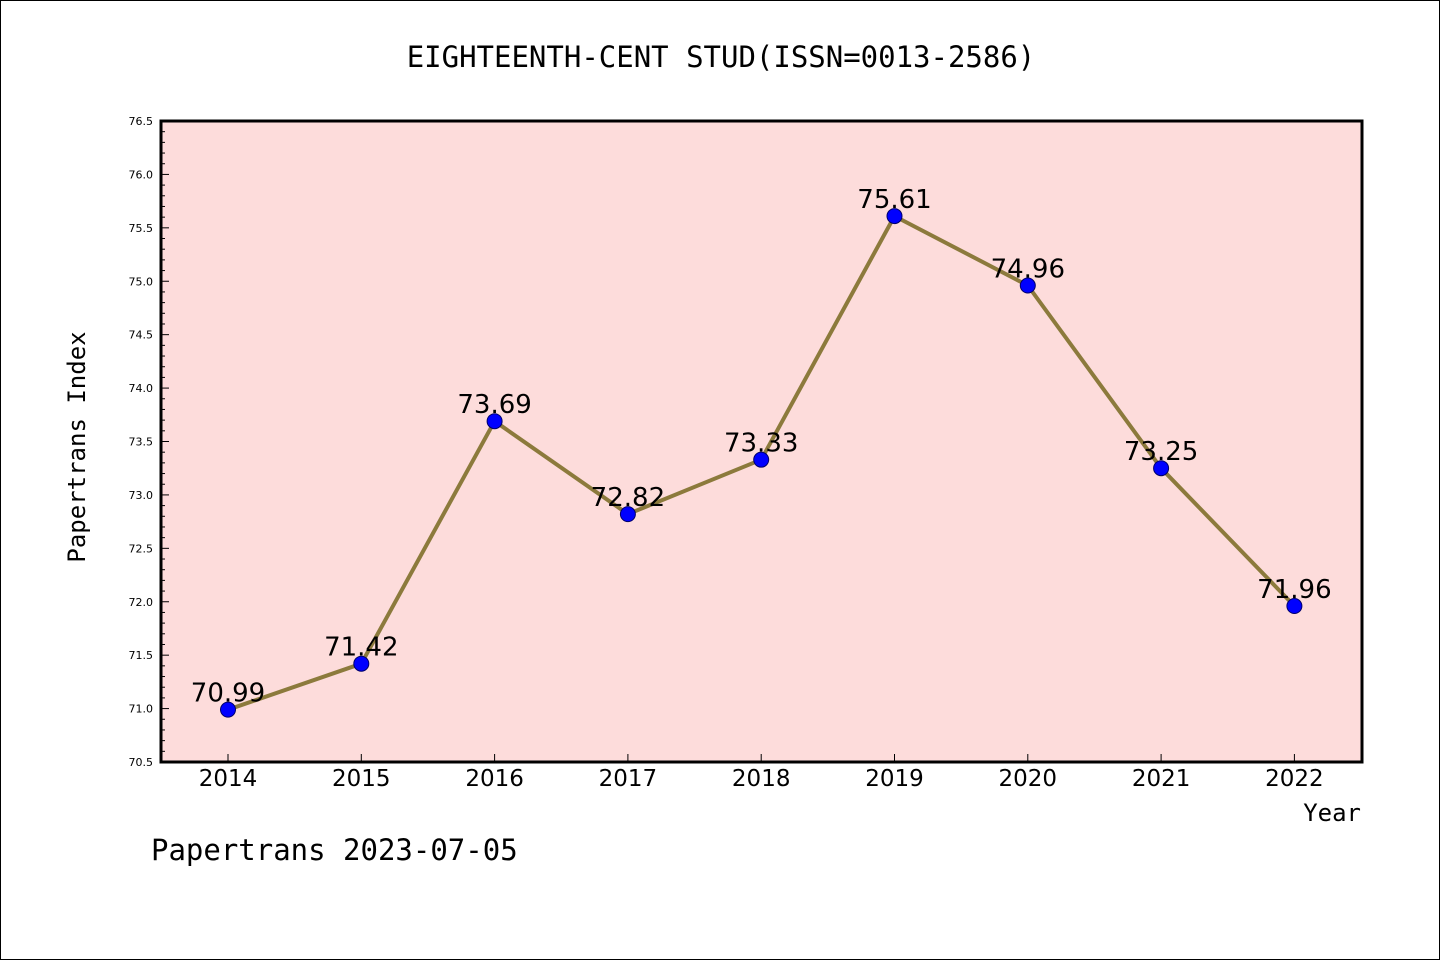  Describe the element at coordinates (1161, 452) in the screenshot. I see `data-label: 73.25` at that location.